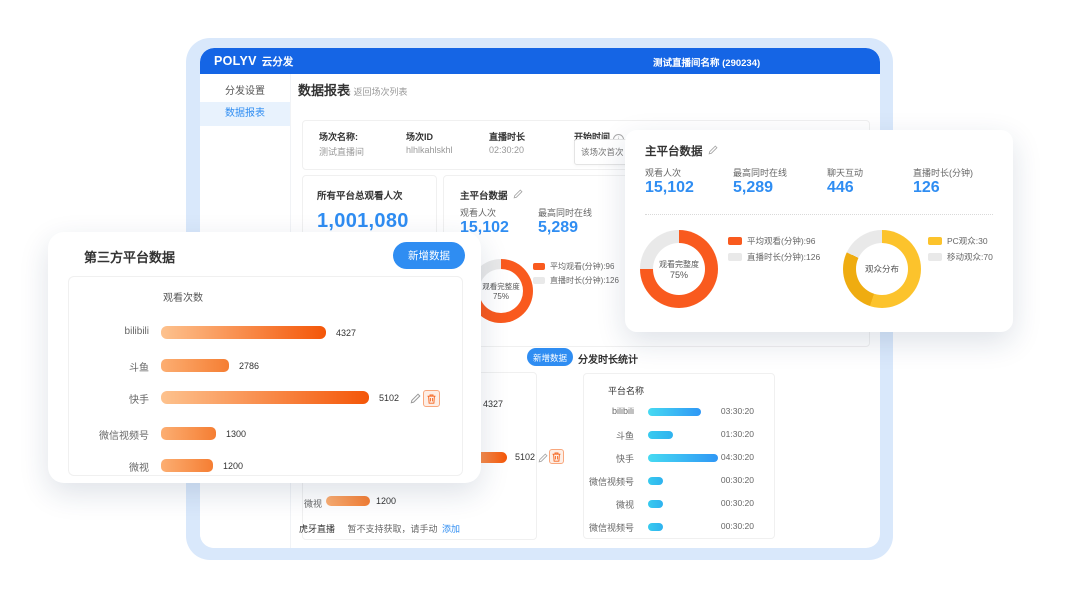 The width and height of the screenshot is (1080, 599). Describe the element at coordinates (819, 214) in the screenshot. I see `divider` at that location.